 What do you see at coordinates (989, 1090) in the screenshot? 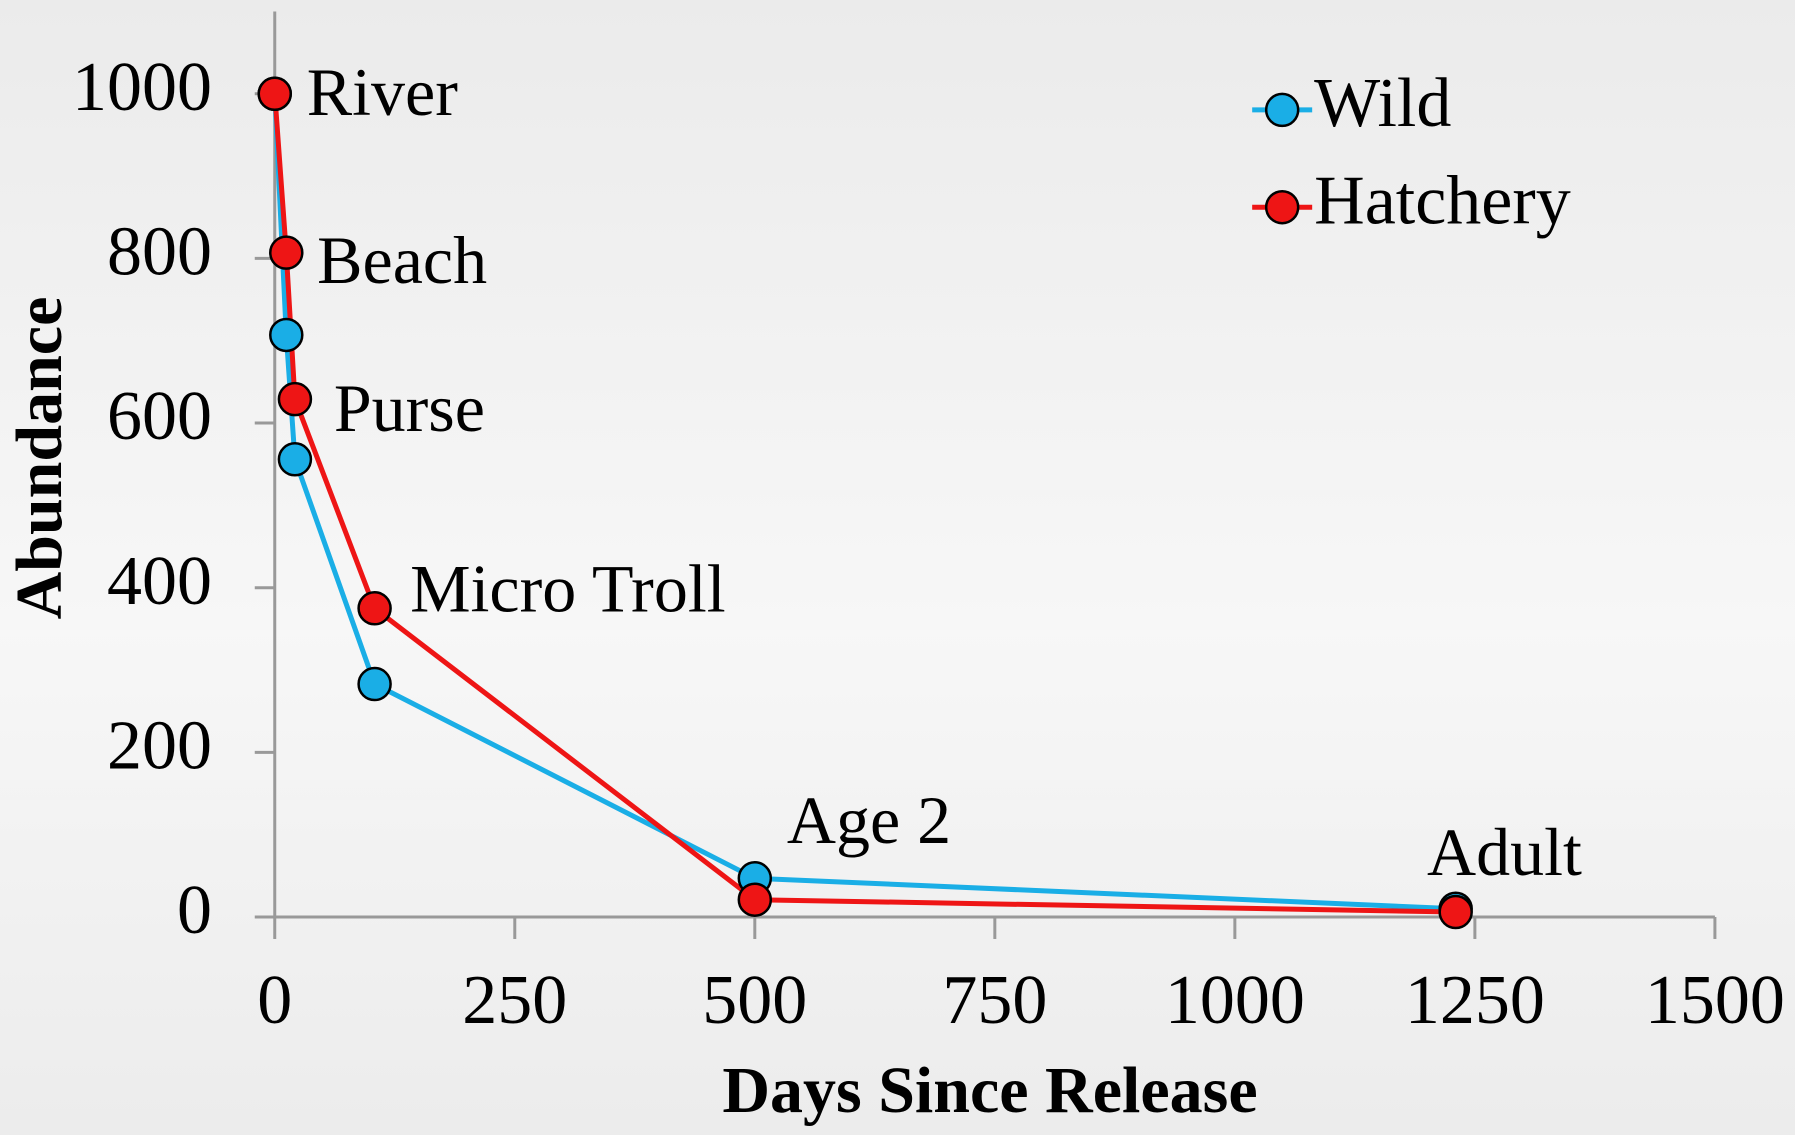
I see `x-axis-title: Days Since Release` at bounding box center [989, 1090].